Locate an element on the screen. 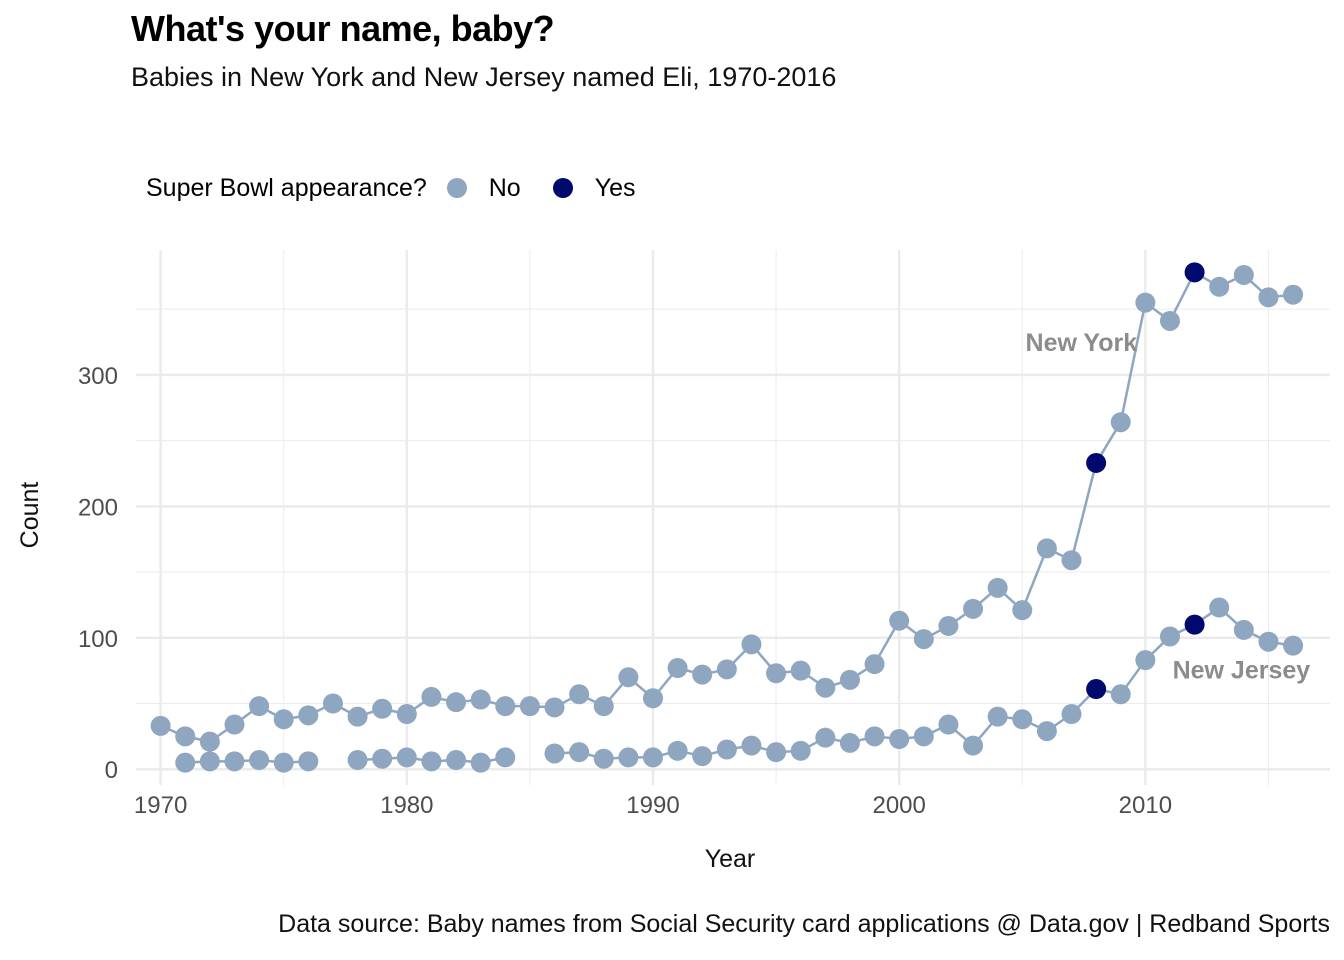 Image resolution: width=1344 pixels, height=960 pixels. legend: Super Bowl appearance? No Yes is located at coordinates (391, 188).